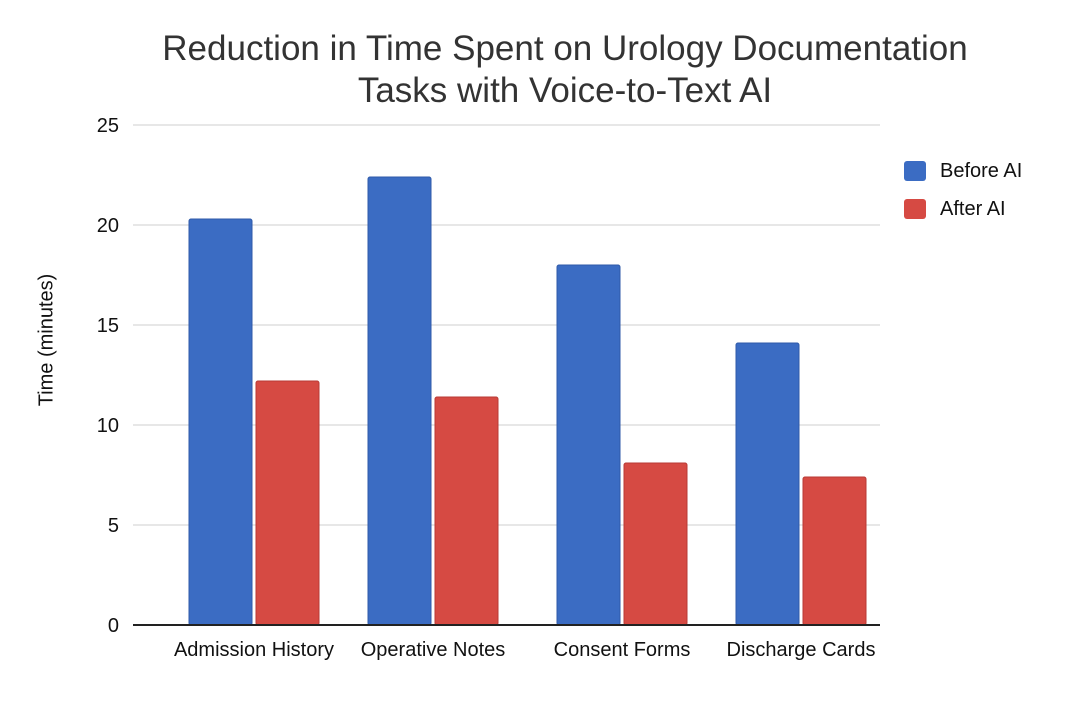 Image resolution: width=1080 pixels, height=720 pixels. I want to click on y-tick-label-0: 0, so click(113, 626).